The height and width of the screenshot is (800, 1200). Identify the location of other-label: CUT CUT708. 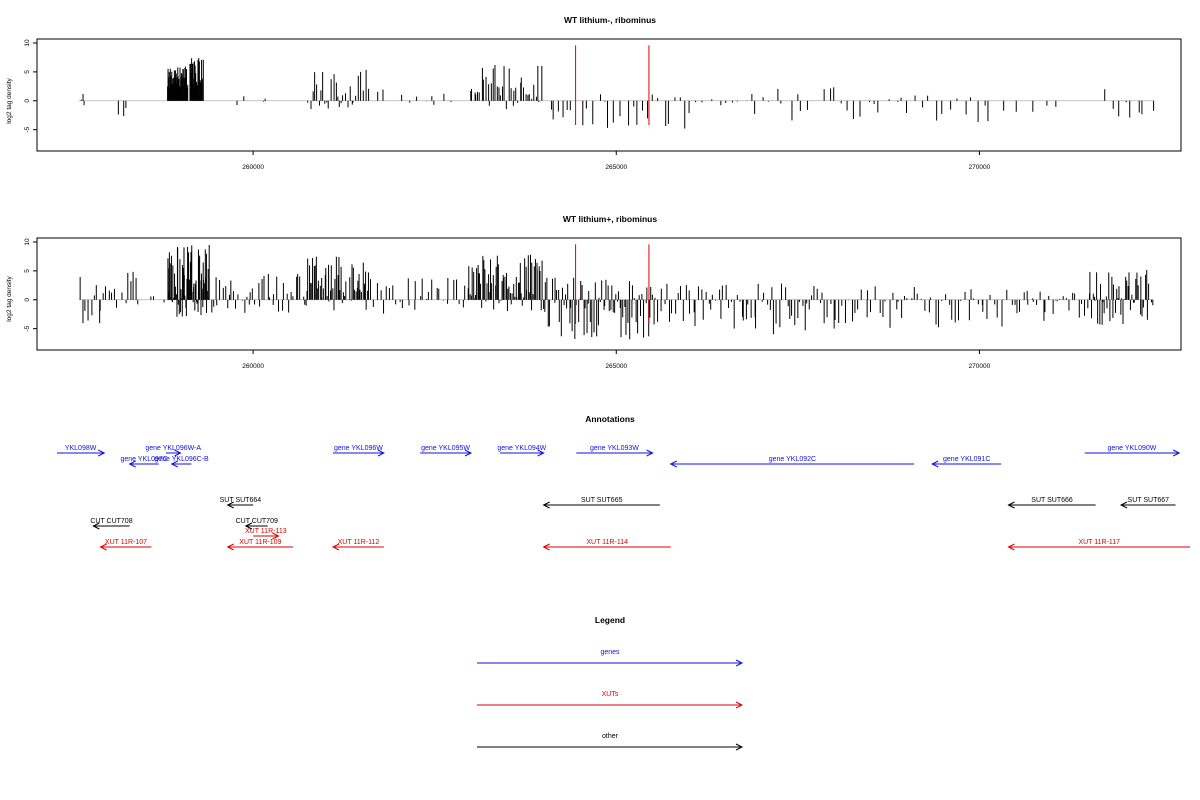
(111, 521).